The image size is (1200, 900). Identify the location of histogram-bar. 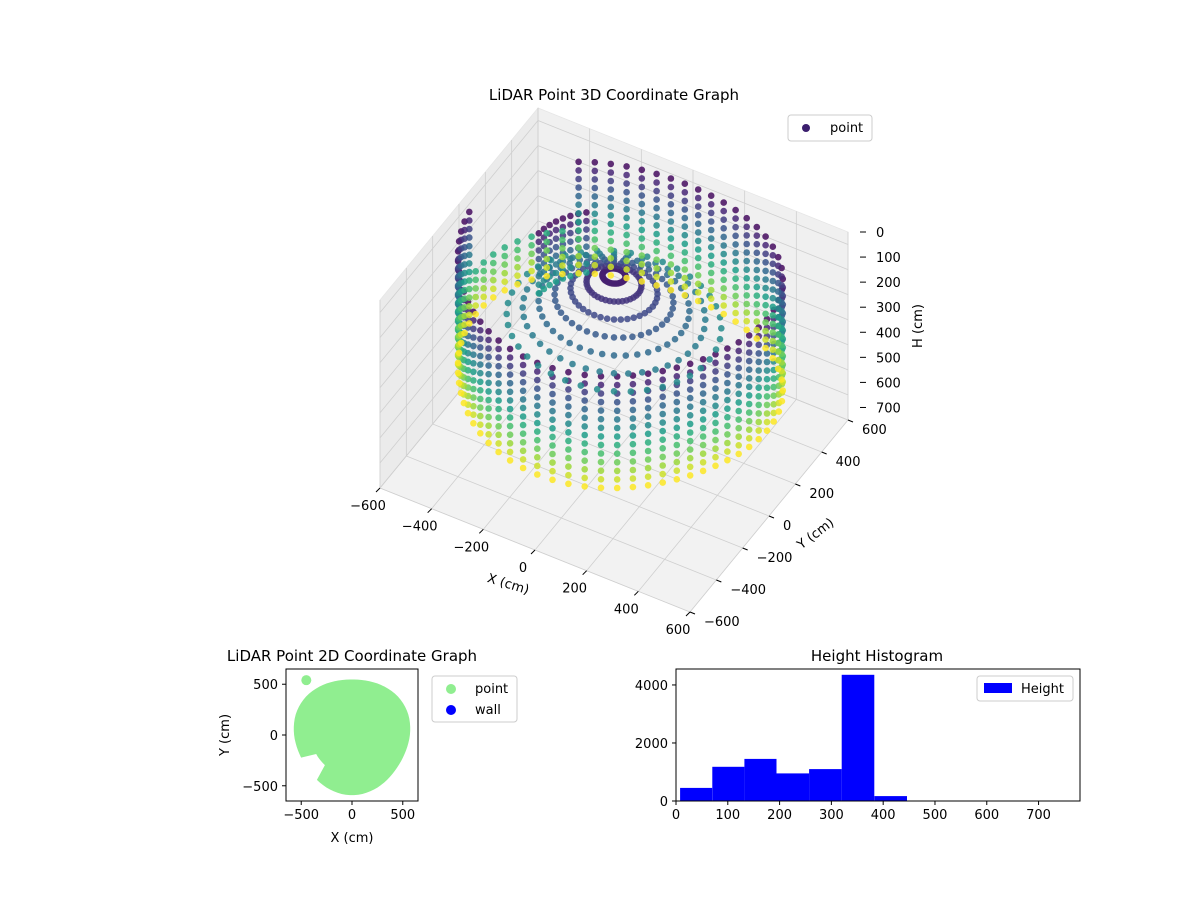
(760, 779).